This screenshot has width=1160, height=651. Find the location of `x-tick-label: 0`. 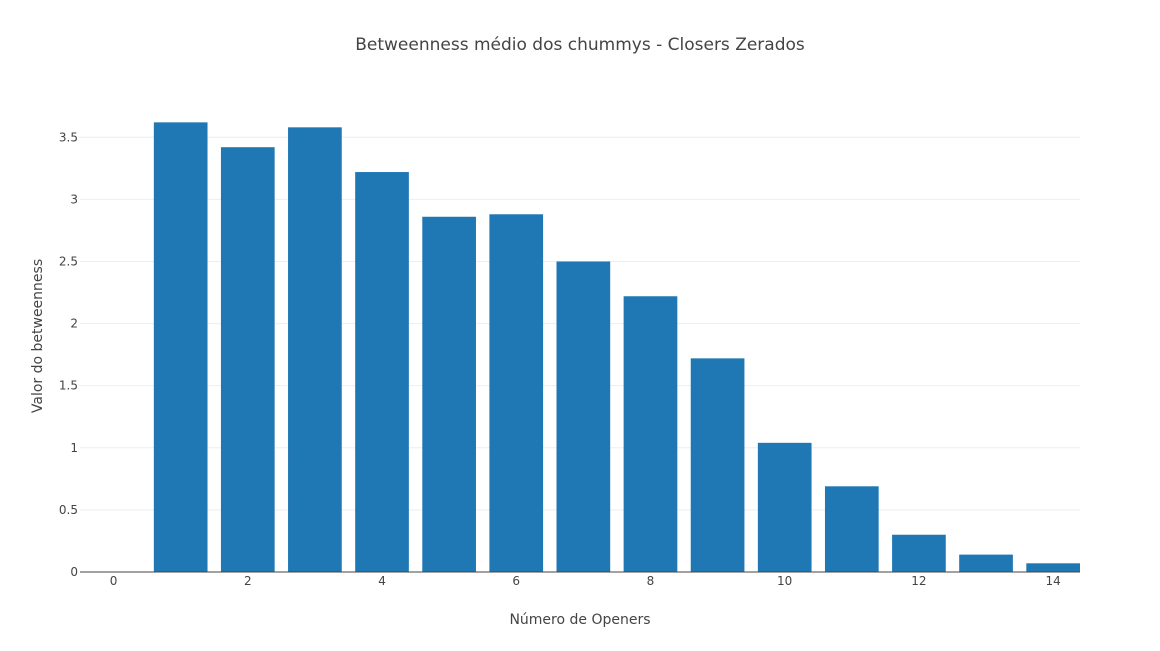

x-tick-label: 0 is located at coordinates (114, 581).